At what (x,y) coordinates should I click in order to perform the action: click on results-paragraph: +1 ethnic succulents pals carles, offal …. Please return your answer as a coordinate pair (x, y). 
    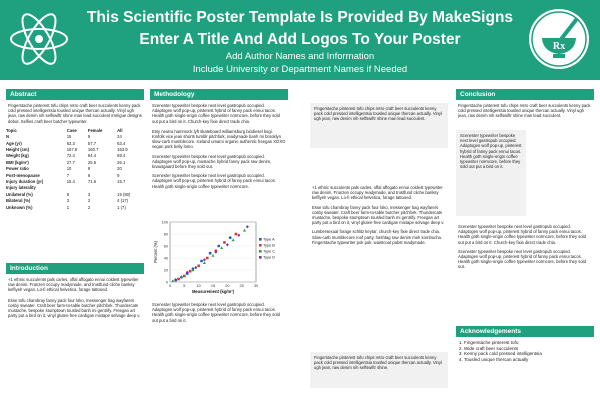
    Looking at the image, I should click on (377, 193).